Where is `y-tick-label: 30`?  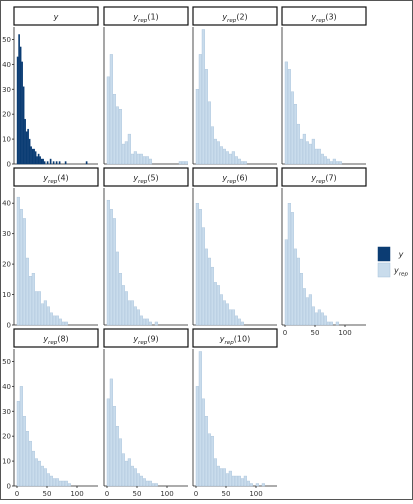
y-tick-label: 30 is located at coordinates (6, 412).